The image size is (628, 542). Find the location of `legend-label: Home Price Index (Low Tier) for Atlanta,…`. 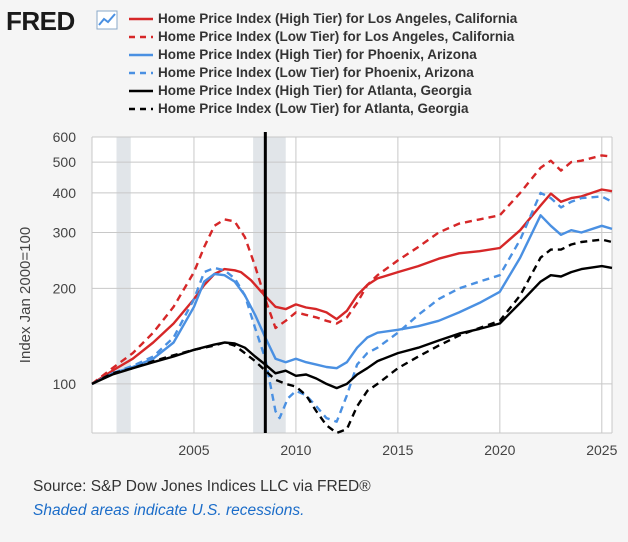

legend-label: Home Price Index (Low Tier) for Atlanta,… is located at coordinates (313, 108).